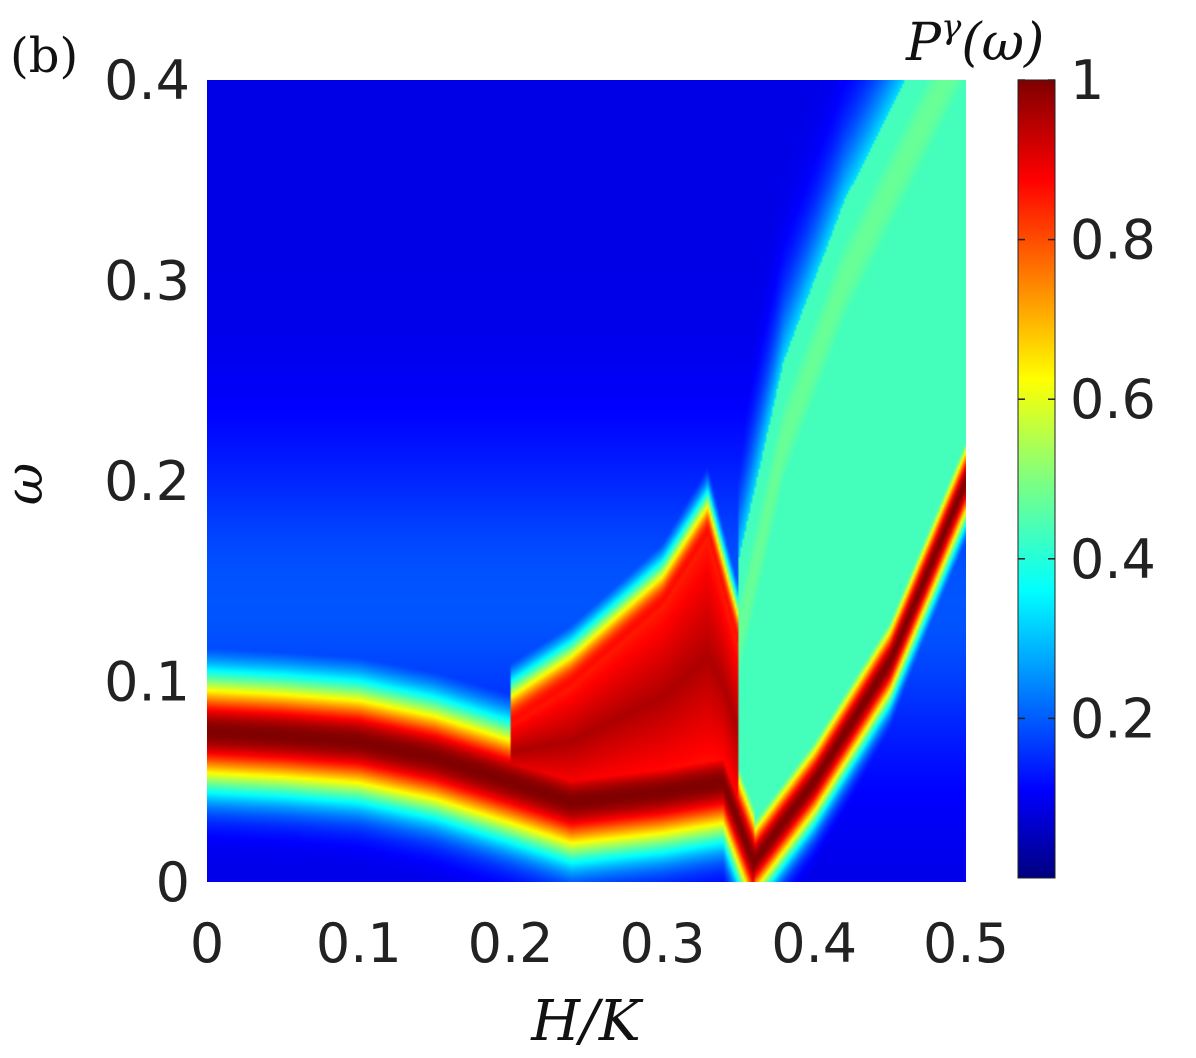 The height and width of the screenshot is (1058, 1196). I want to click on x-axis-ticks: 0 0.1 0.2 0.3 0.4 0.5, so click(599, 943).